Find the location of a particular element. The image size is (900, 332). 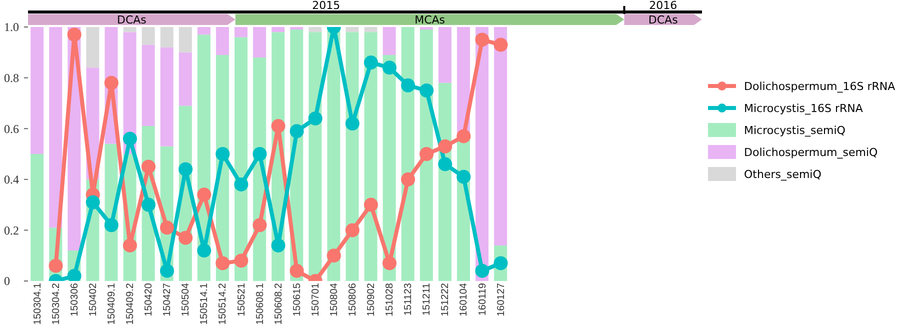

x-tick-label: 160119 is located at coordinates (482, 299).